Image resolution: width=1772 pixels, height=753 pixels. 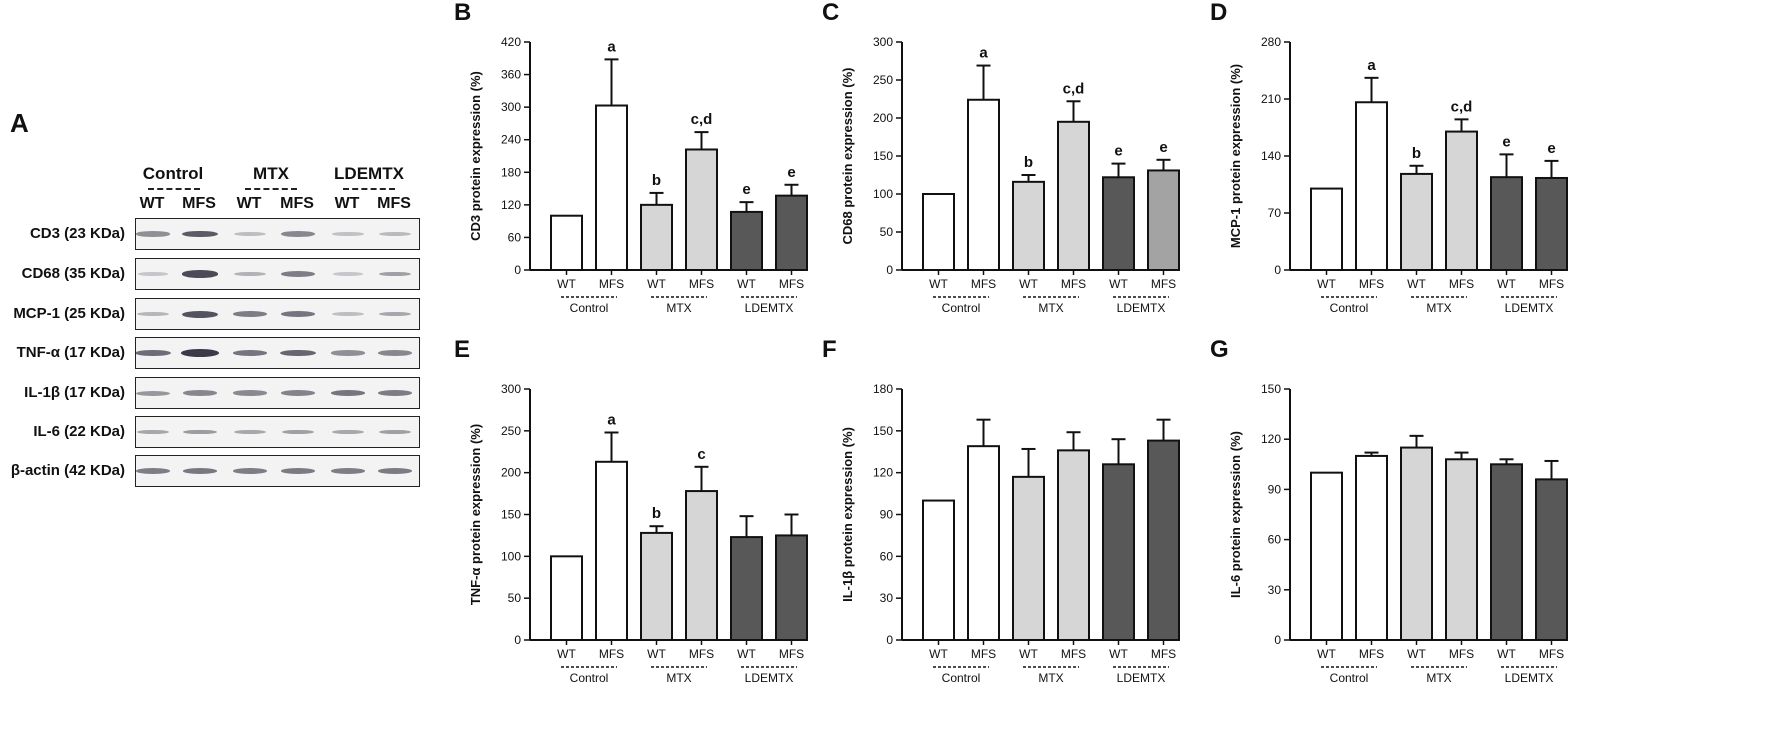 I want to click on chart-e-significance-label: b, so click(x=656, y=513).